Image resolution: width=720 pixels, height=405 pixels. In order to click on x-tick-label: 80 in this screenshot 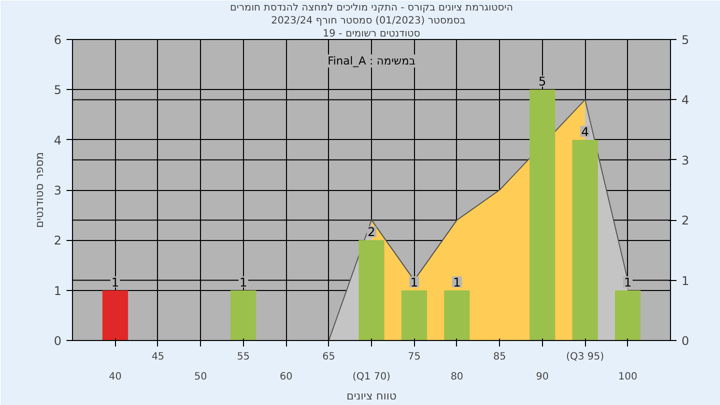, I will do `click(457, 377)`.